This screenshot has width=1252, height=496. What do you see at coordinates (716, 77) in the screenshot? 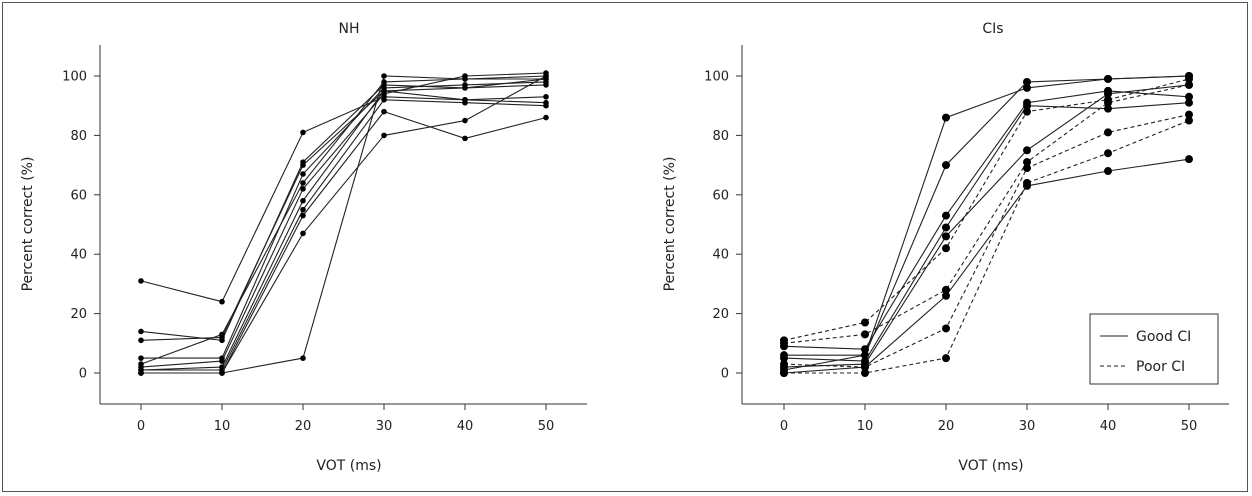
I see `y-tick-label: 100` at bounding box center [716, 77].